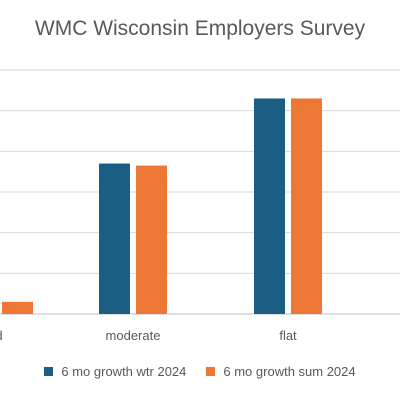 The image size is (400, 400). I want to click on bar-sum-2024-d, so click(17, 307).